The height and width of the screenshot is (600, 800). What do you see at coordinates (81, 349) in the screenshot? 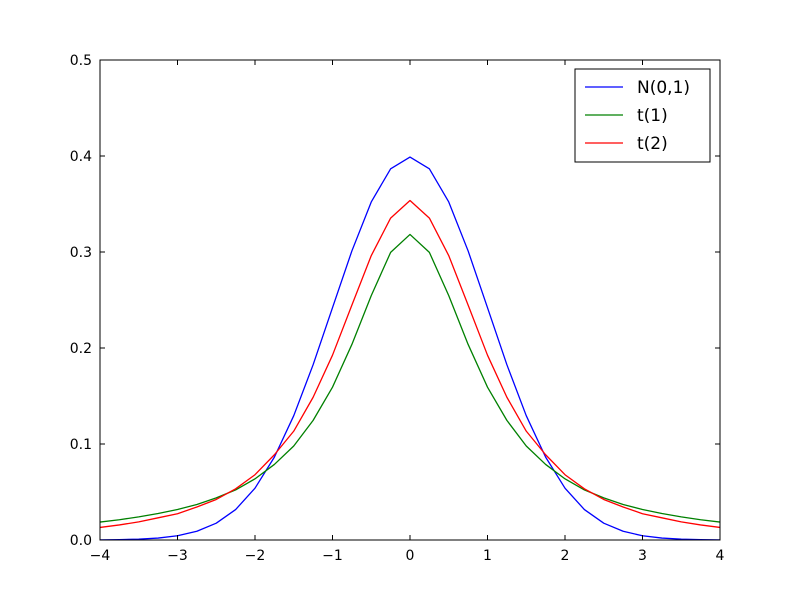
I see `y-tick-label: 0.2` at bounding box center [81, 349].